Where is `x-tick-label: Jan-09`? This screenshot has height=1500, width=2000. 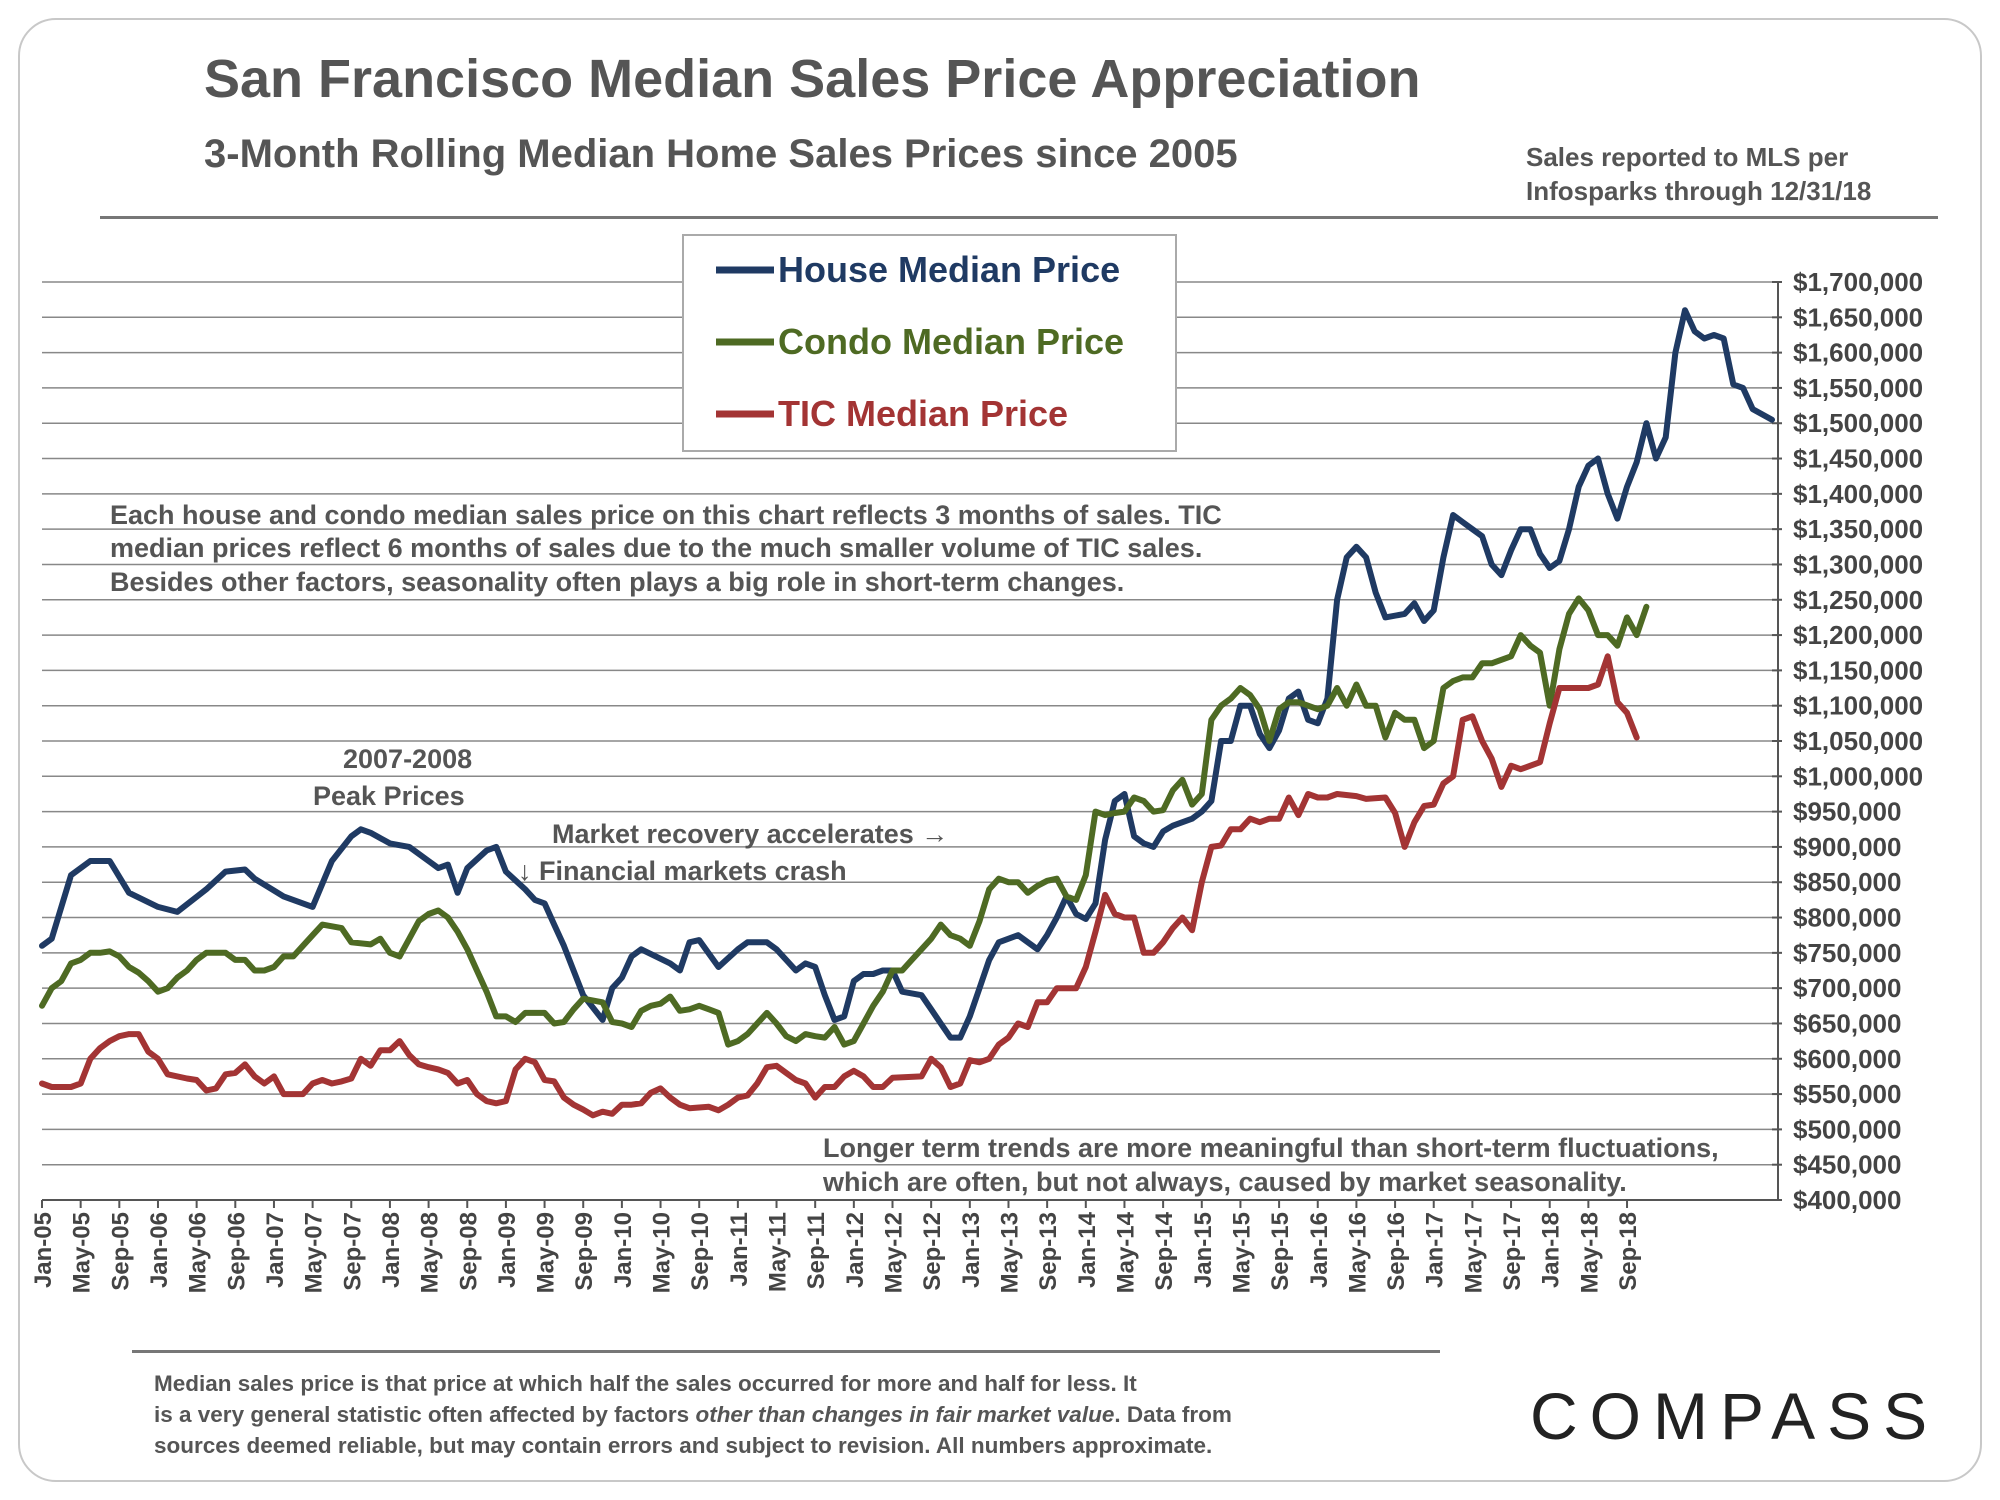
x-tick-label: Jan-09 is located at coordinates (507, 1250).